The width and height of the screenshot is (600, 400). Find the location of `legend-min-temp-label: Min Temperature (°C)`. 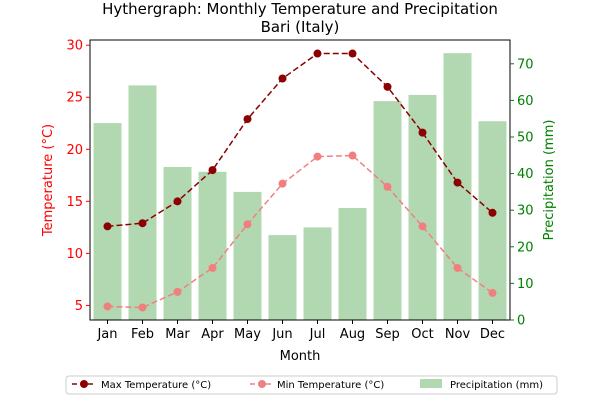

legend-min-temp-label: Min Temperature (°C) is located at coordinates (330, 385).